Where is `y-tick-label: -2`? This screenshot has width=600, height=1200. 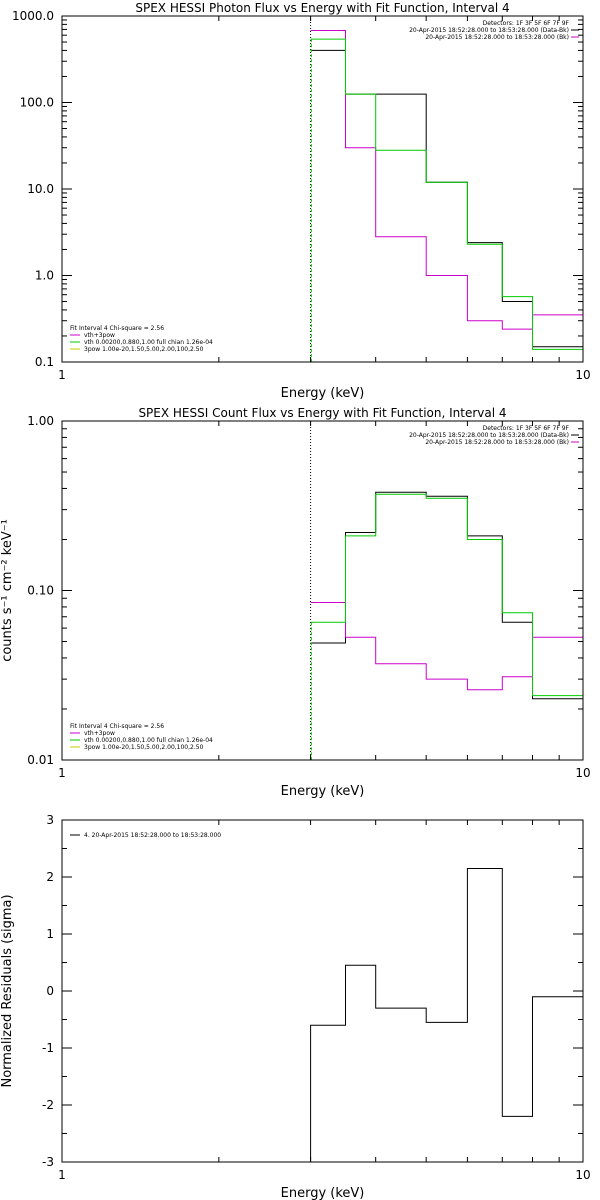 y-tick-label: -2 is located at coordinates (48, 1105).